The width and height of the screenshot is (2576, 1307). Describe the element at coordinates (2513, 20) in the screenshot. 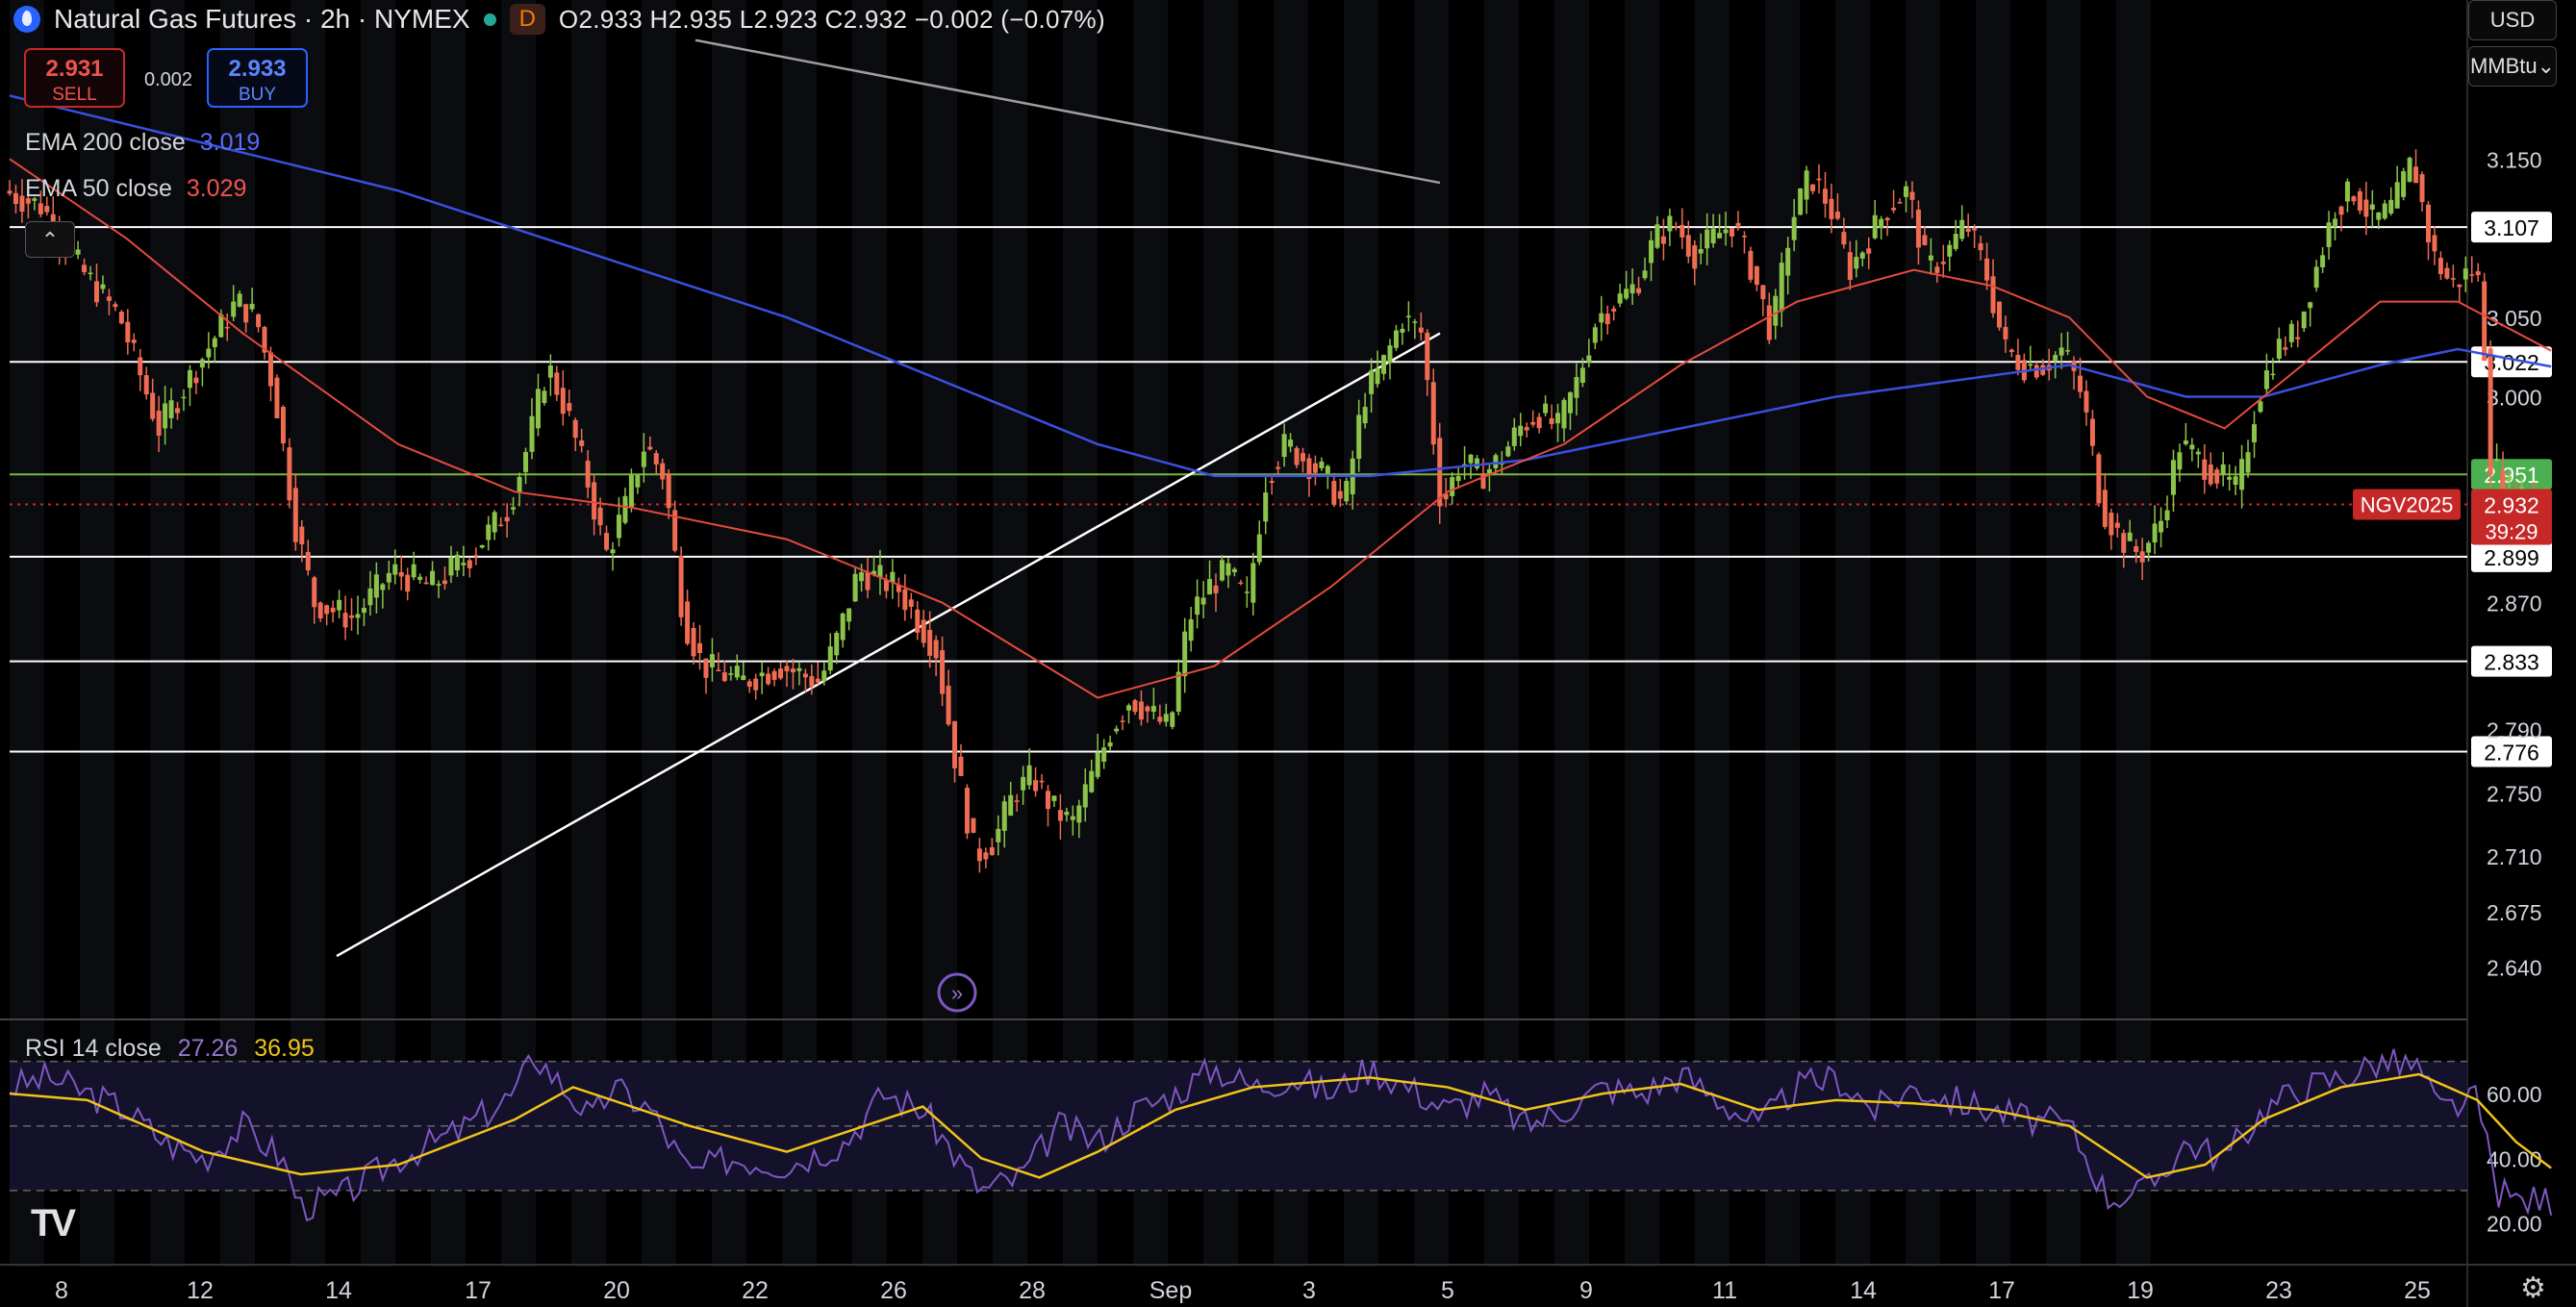

I see `currency-selector: USD` at that location.